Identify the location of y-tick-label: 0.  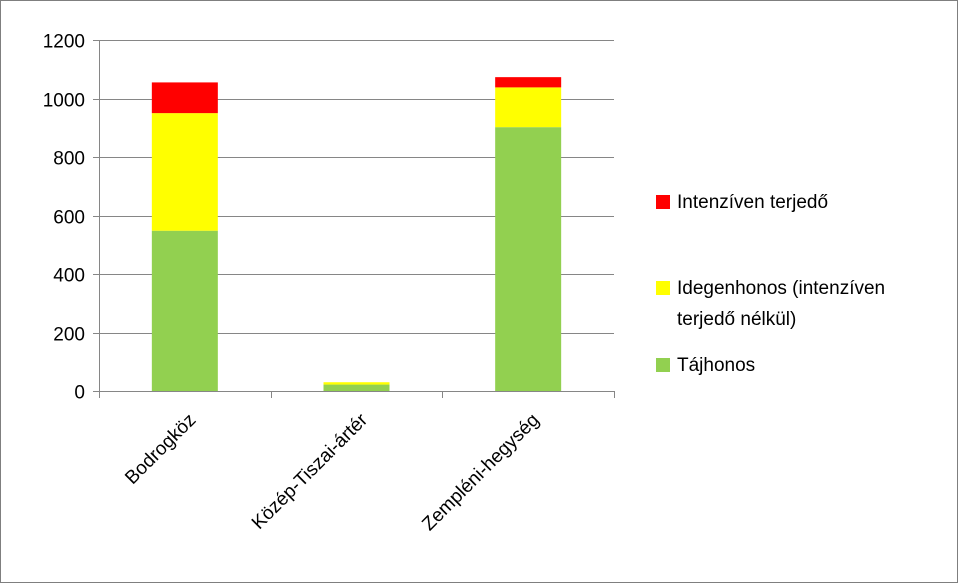
(79, 393).